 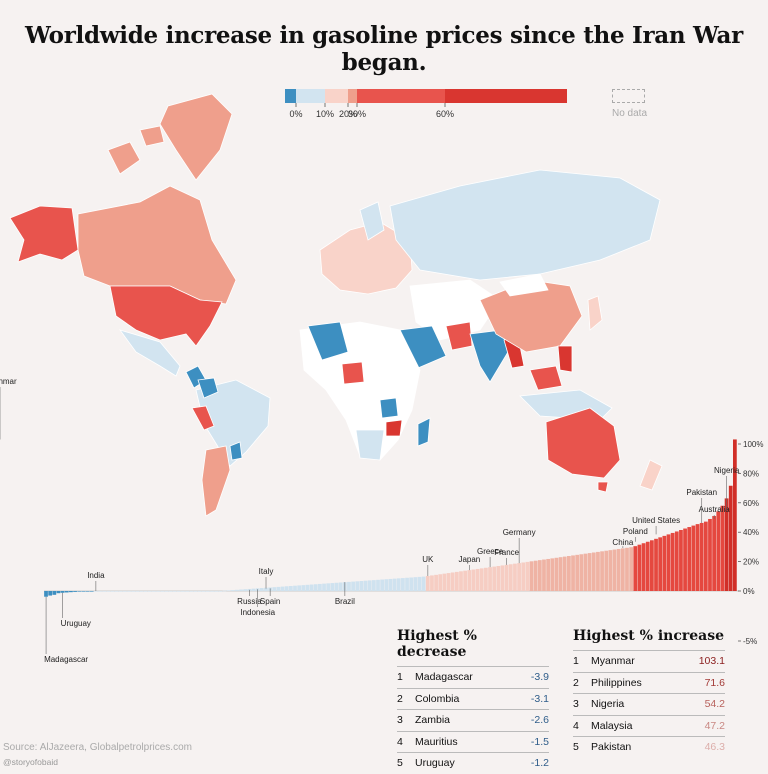 What do you see at coordinates (714, 704) in the screenshot?
I see `row-value: 54.2` at bounding box center [714, 704].